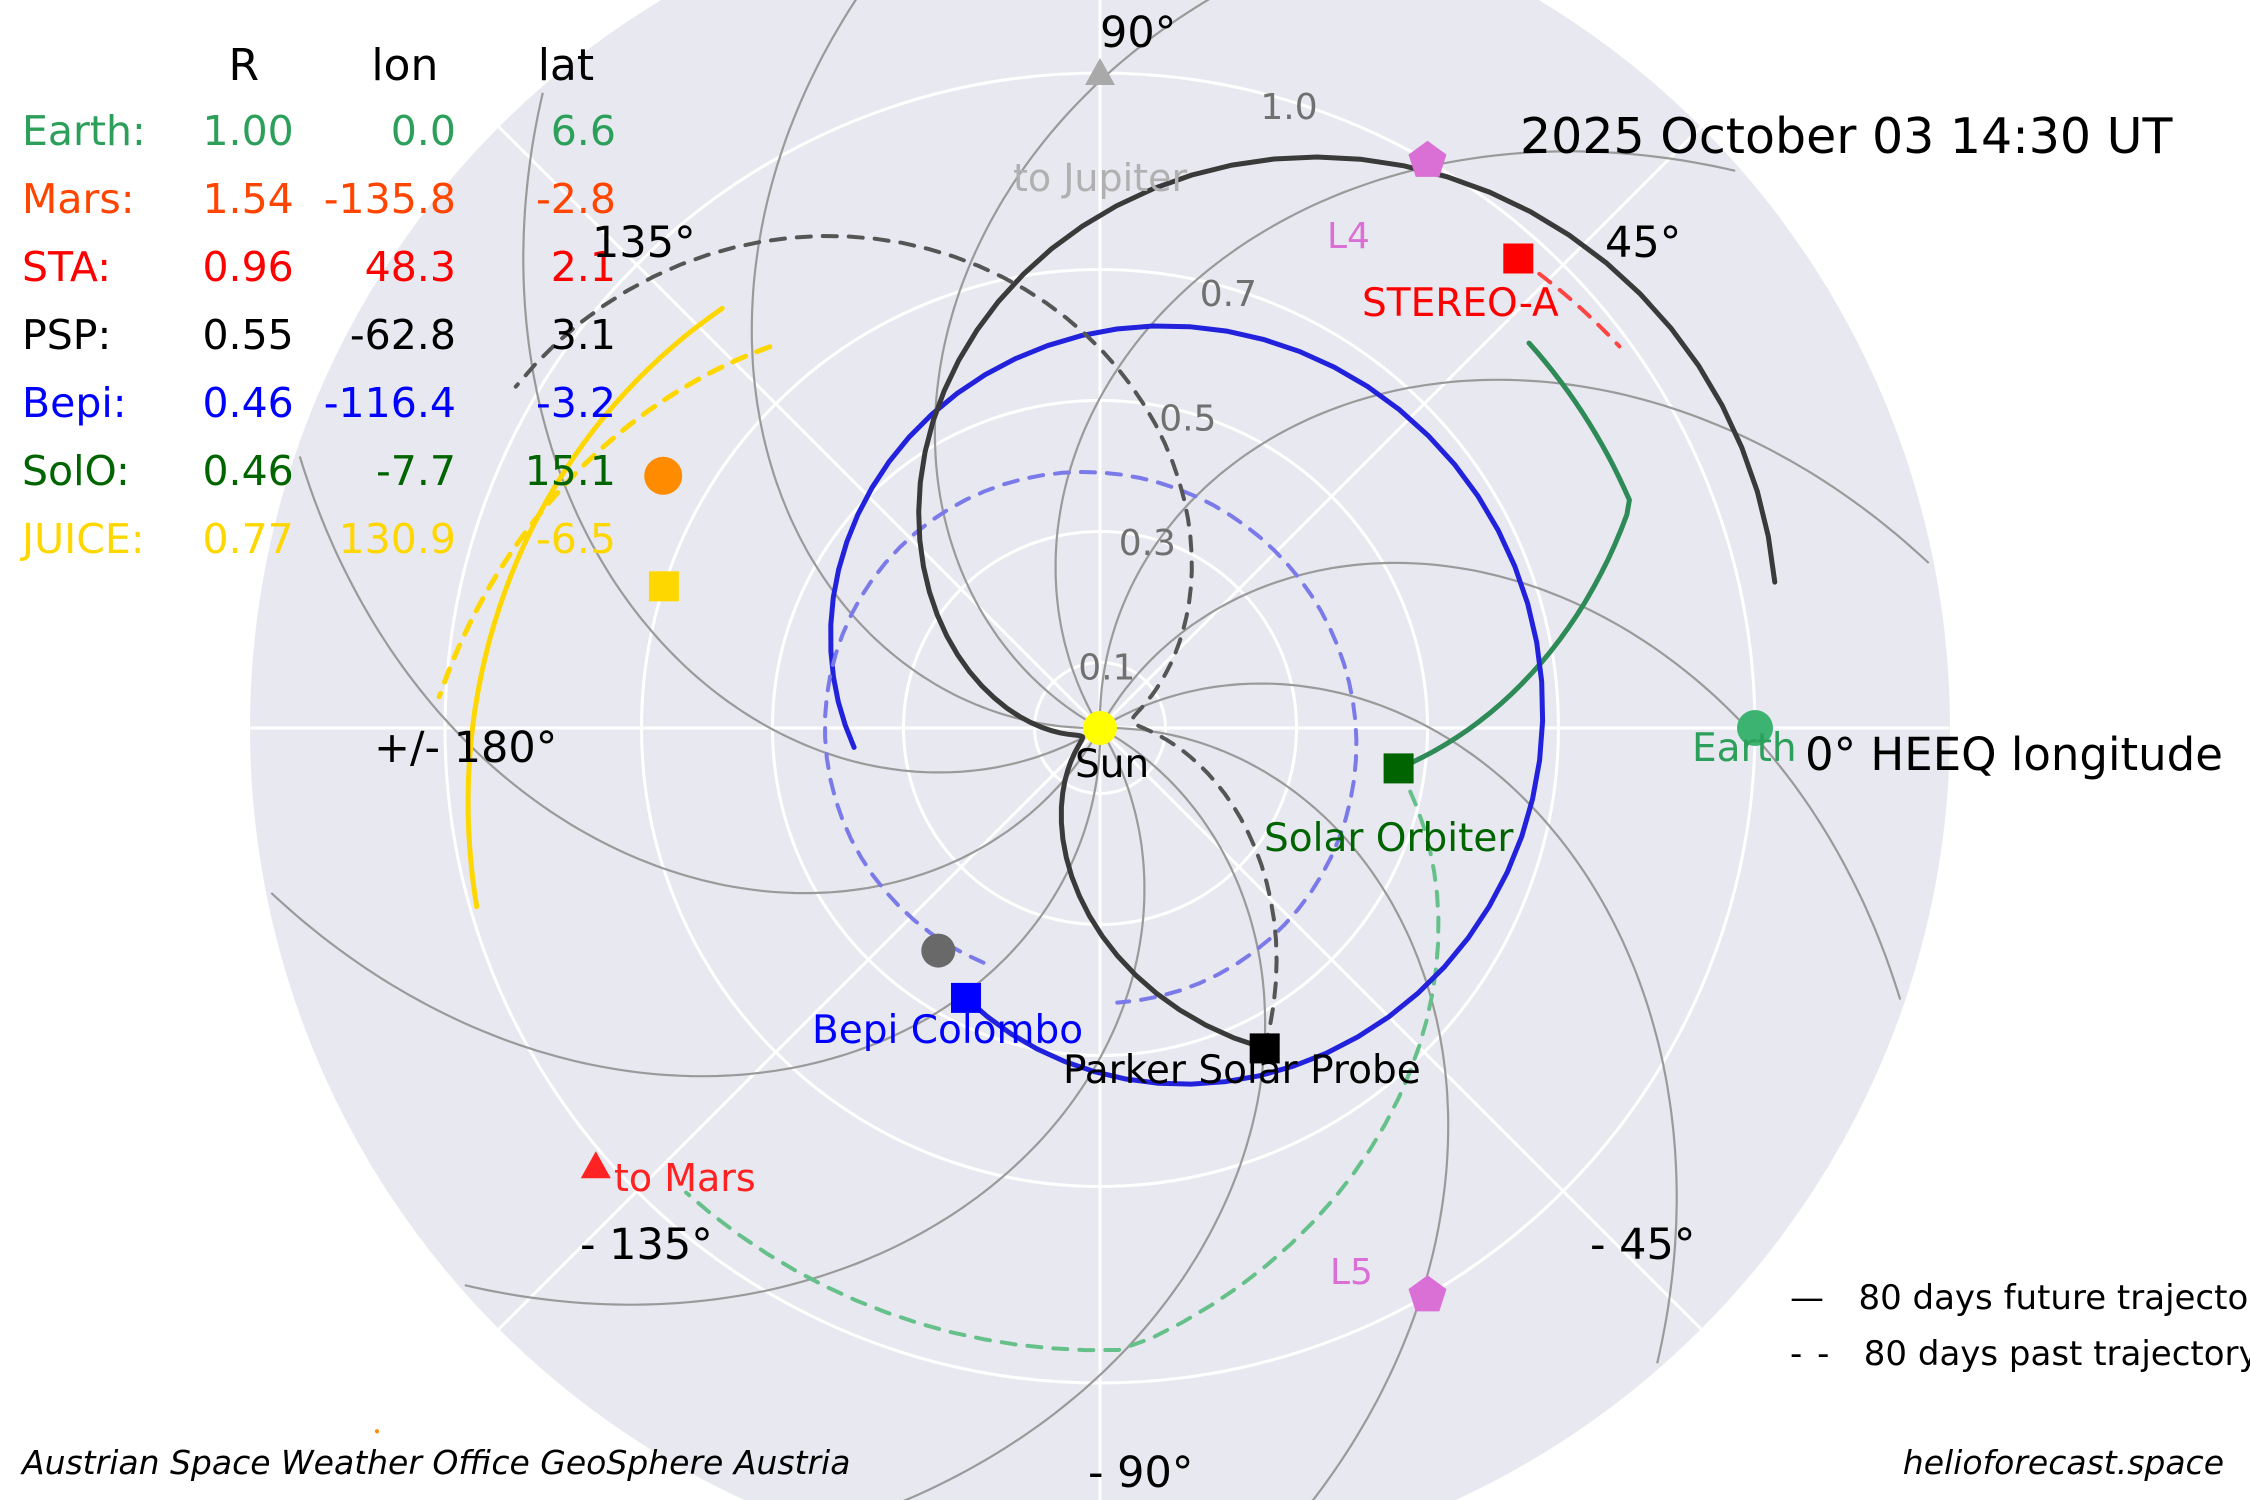 This screenshot has height=1500, width=2250. What do you see at coordinates (1100, 71) in the screenshot?
I see `marker-to-jupiter` at bounding box center [1100, 71].